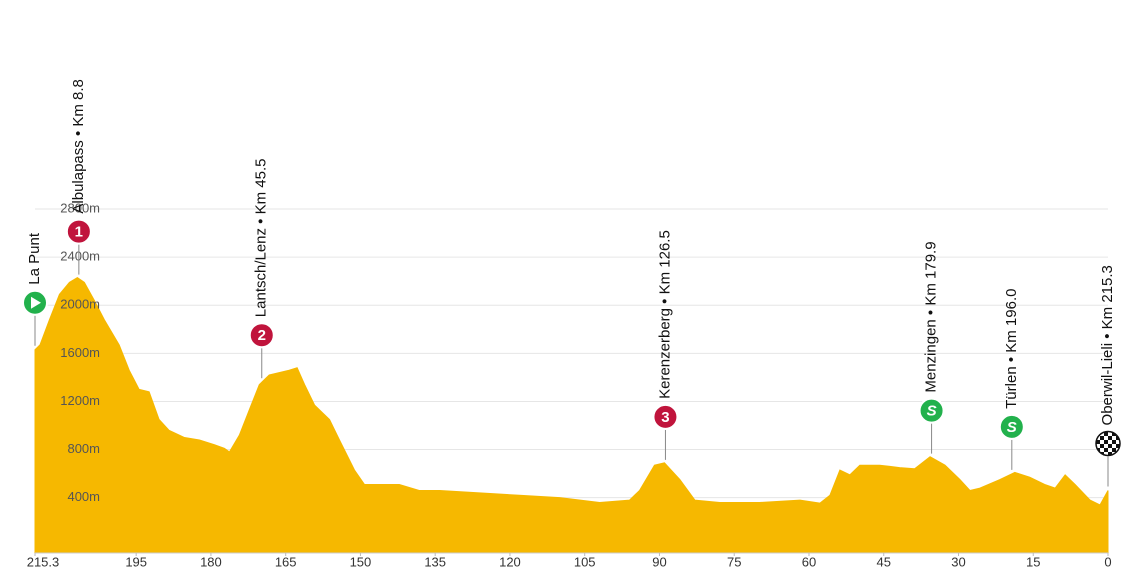 The height and width of the screenshot is (580, 1132). What do you see at coordinates (35, 289) in the screenshot?
I see `waypoint: La Punt` at bounding box center [35, 289].